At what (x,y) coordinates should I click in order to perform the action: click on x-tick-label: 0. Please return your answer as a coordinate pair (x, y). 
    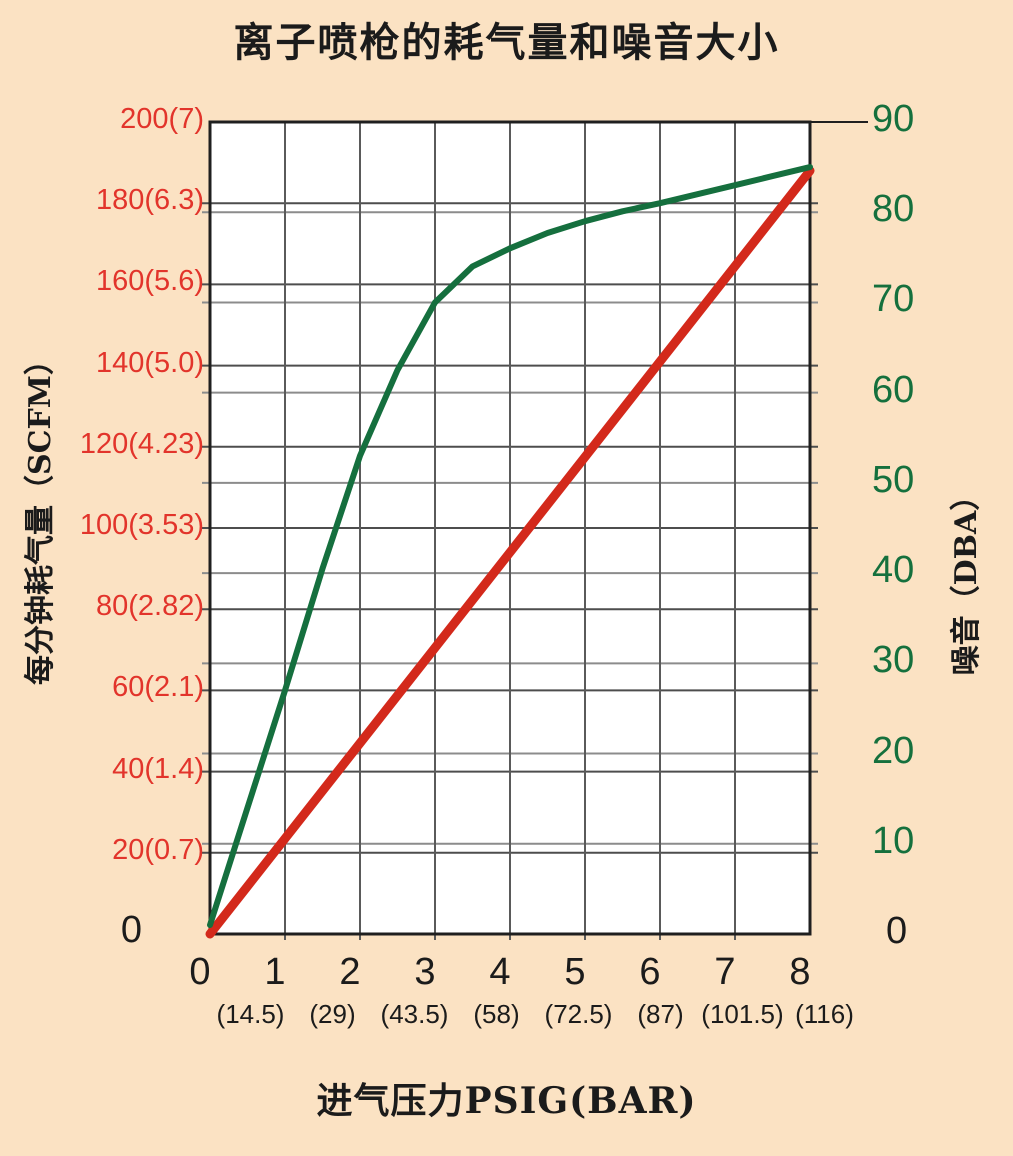
    Looking at the image, I should click on (200, 972).